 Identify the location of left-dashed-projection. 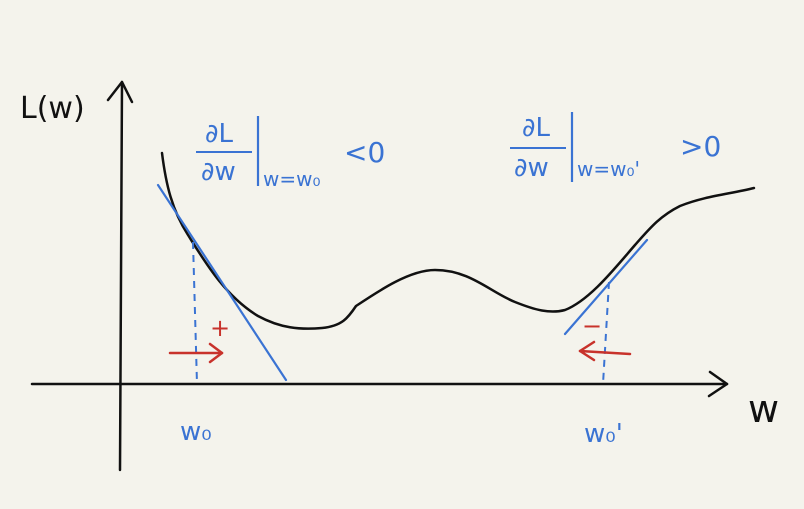
(195, 313).